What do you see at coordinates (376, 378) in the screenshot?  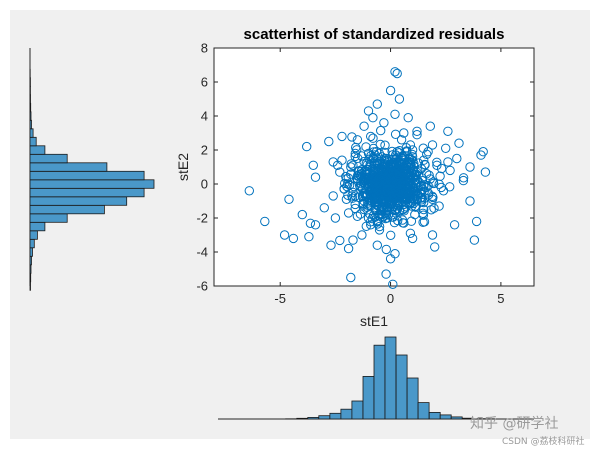 I see `bottom-marginal-histogram` at bounding box center [376, 378].